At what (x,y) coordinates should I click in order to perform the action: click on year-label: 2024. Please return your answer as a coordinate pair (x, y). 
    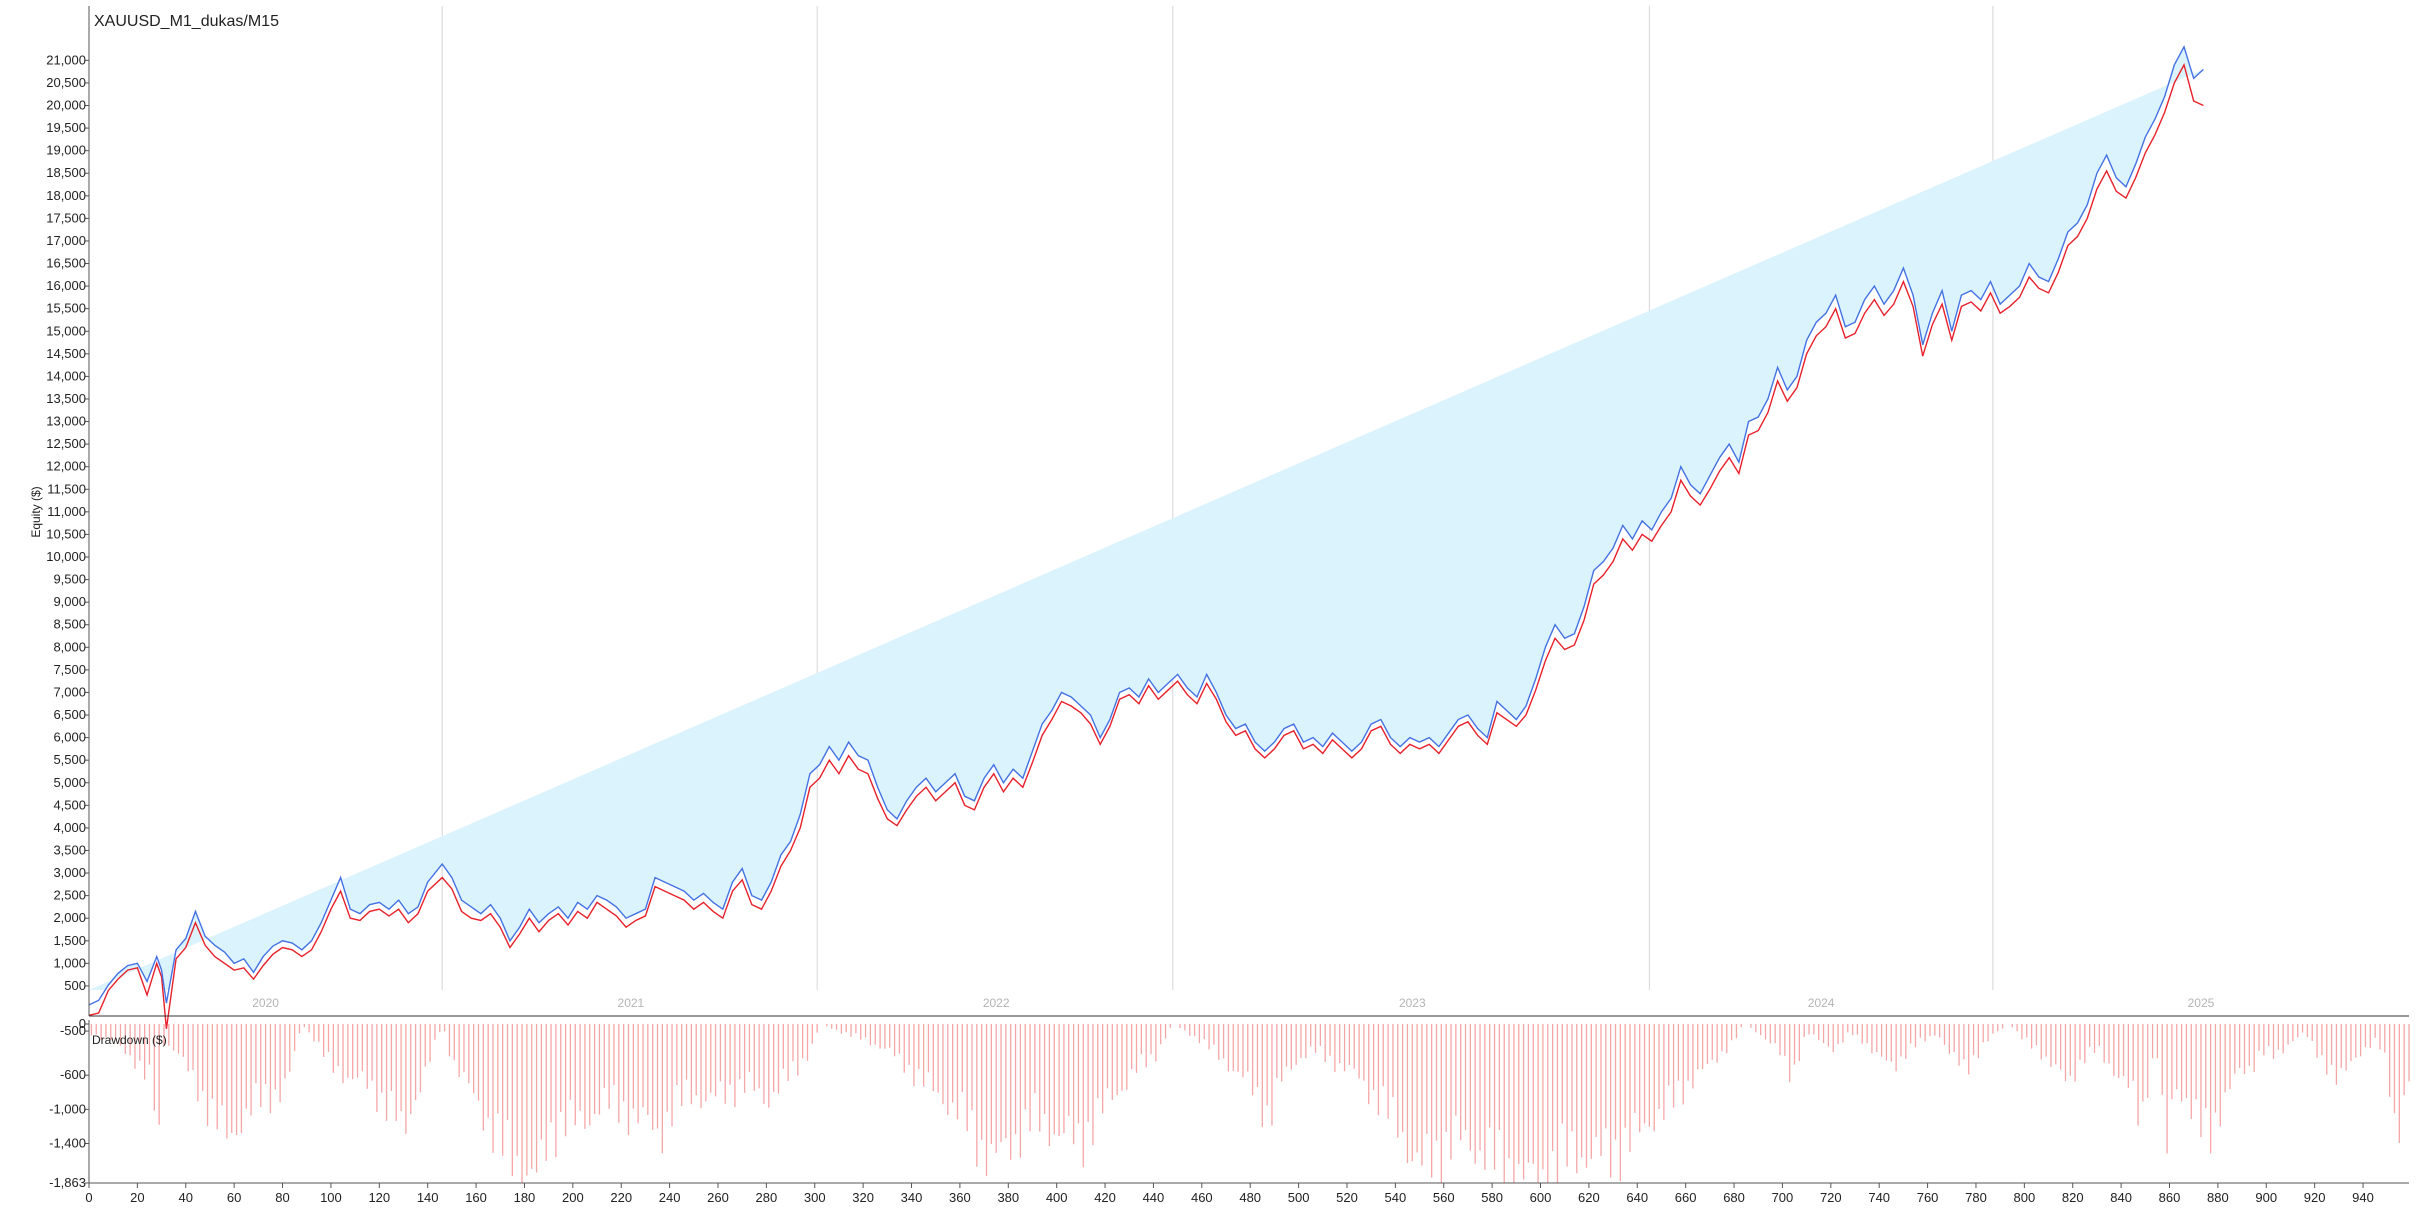
    Looking at the image, I should click on (1821, 1003).